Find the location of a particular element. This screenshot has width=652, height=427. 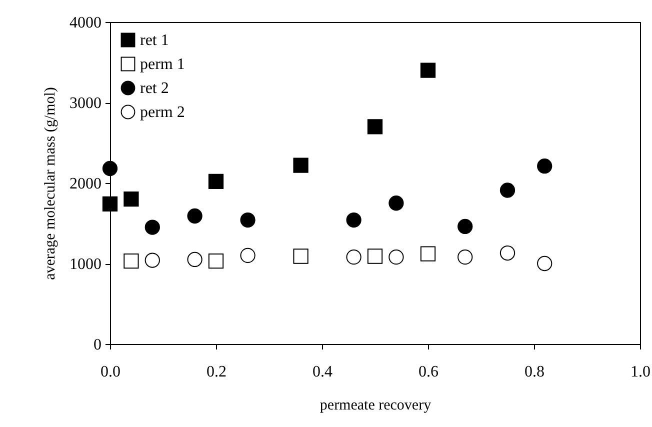

x-tick-label: 0.6 is located at coordinates (428, 372).